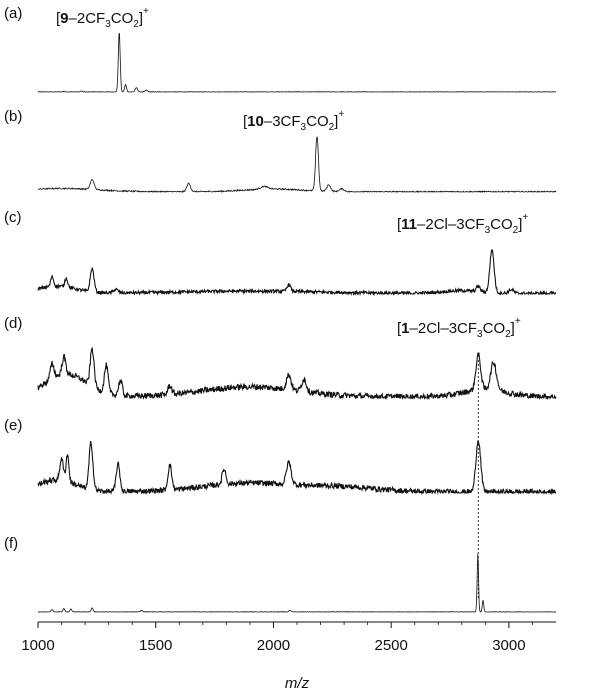 The image size is (594, 700). Describe the element at coordinates (297, 273) in the screenshot. I see `spectrum-trace-c` at that location.